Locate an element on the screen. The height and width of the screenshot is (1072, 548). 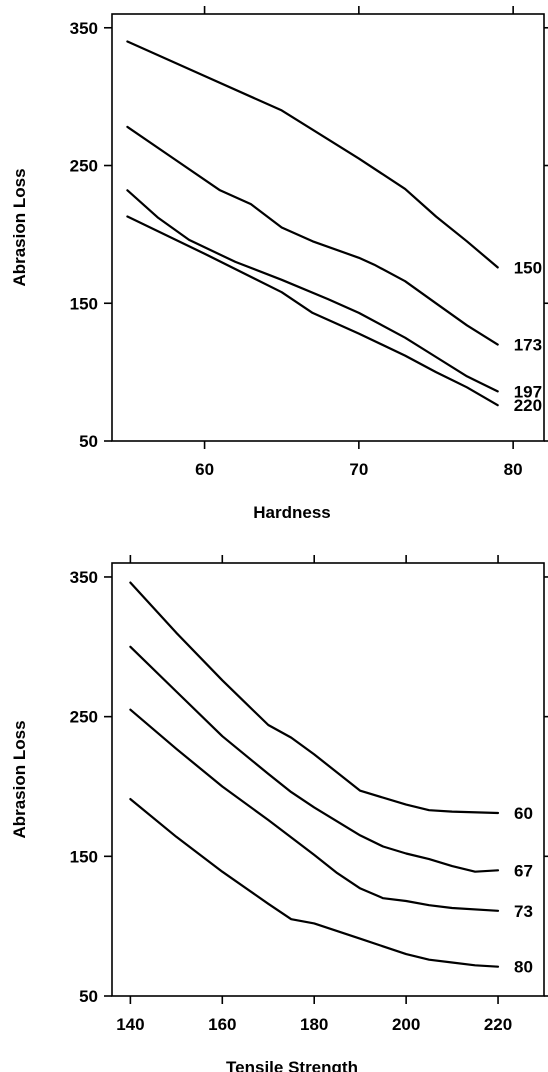
x-tick-label: 140 is located at coordinates (130, 1024).